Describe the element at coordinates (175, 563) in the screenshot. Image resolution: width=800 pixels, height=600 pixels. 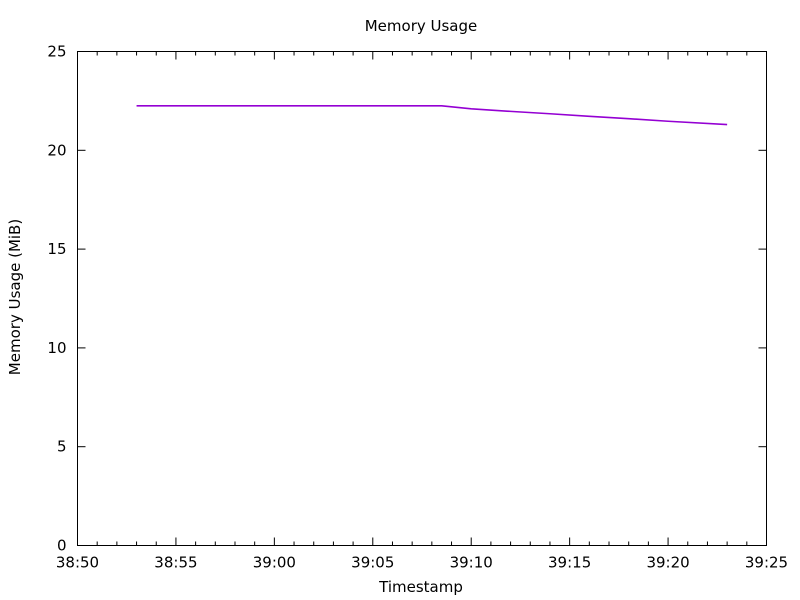
I see `x-tick-label: 38:55` at that location.